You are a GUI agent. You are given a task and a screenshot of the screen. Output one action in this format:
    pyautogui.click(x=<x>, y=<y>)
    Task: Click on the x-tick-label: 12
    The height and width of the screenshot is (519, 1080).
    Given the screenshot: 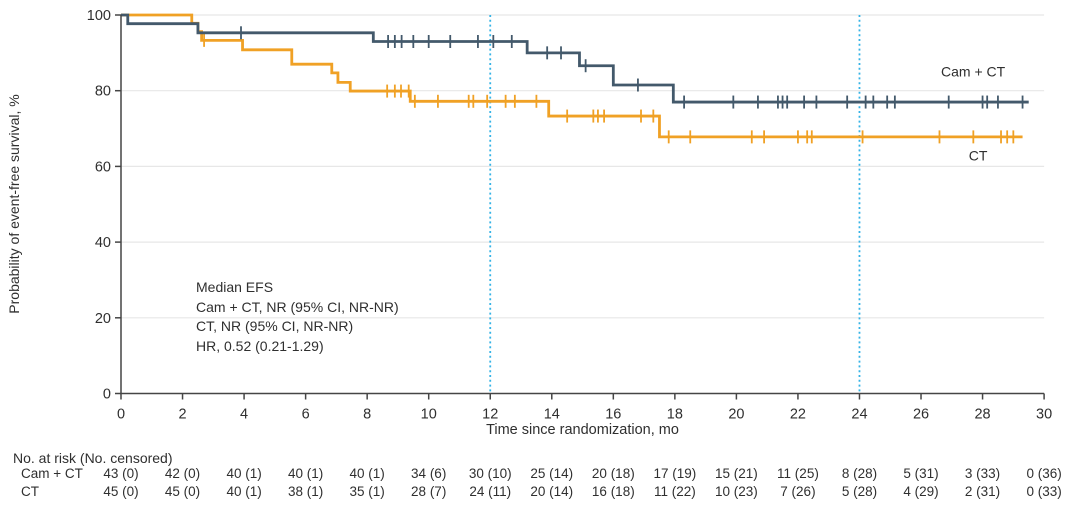 What is the action you would take?
    pyautogui.click(x=490, y=415)
    